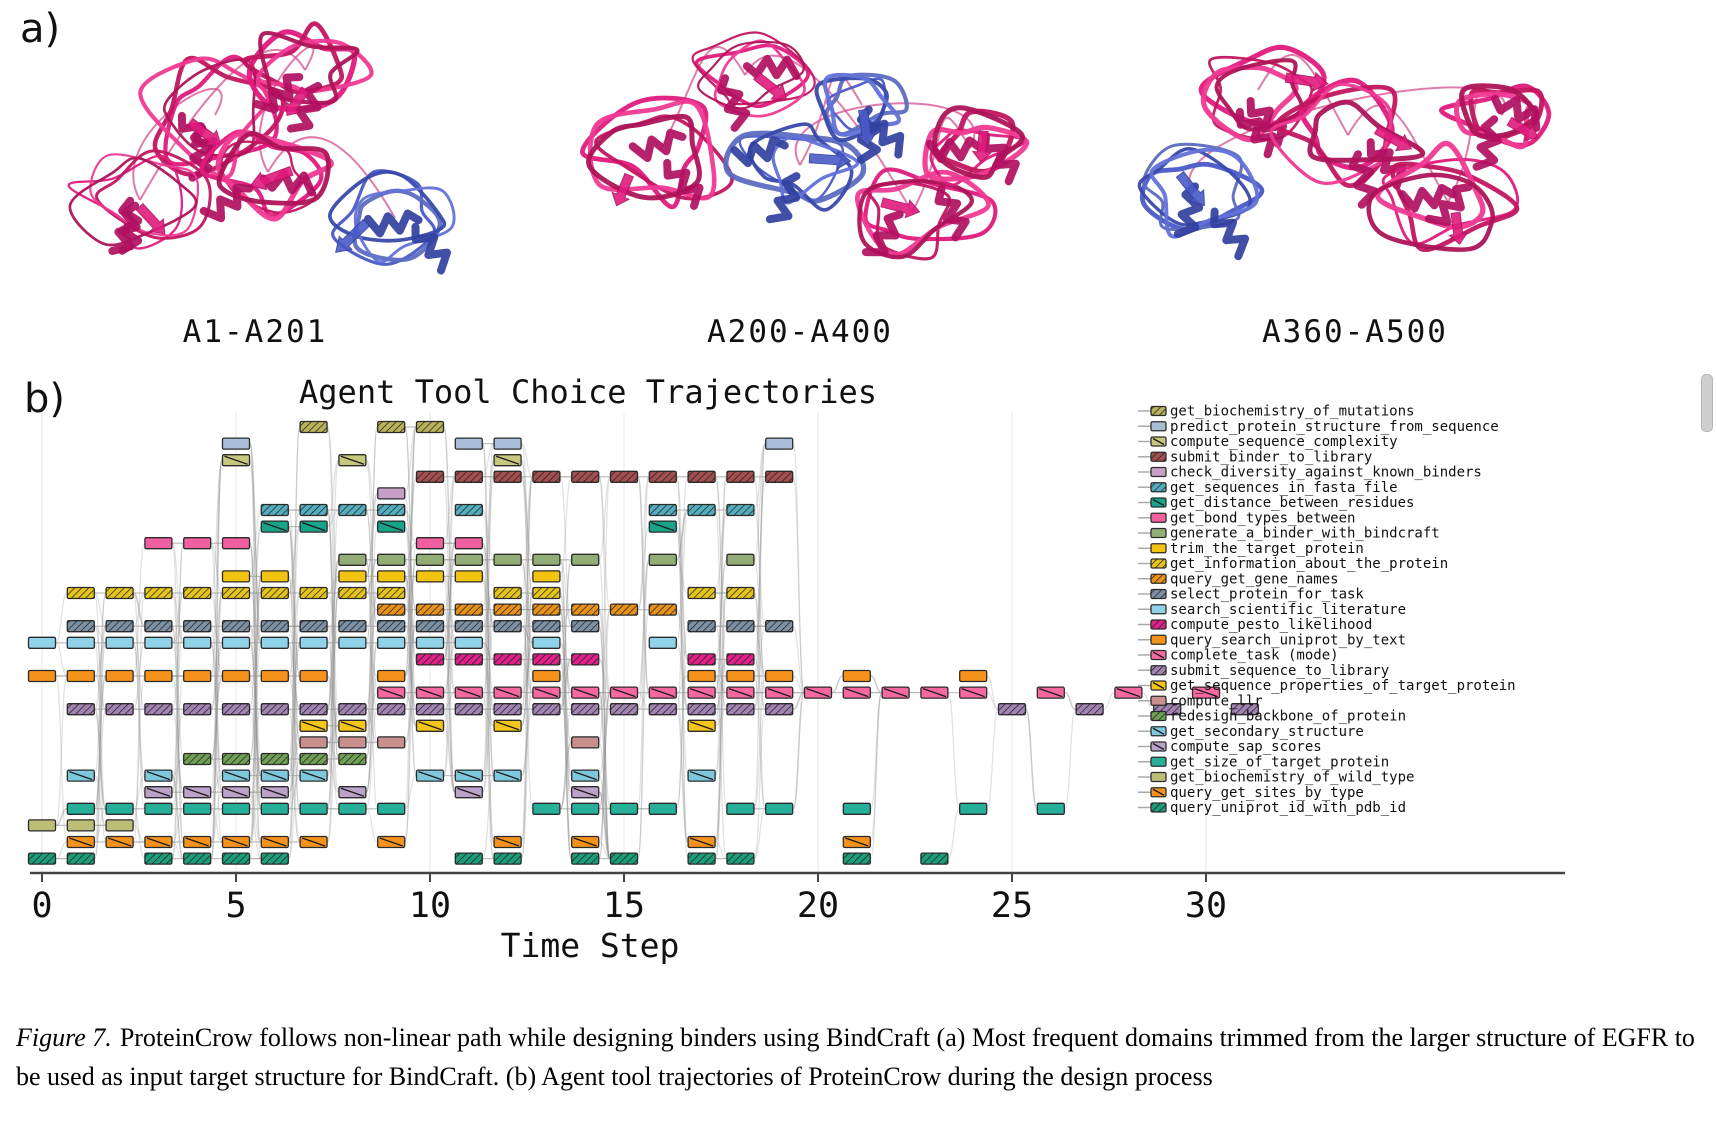 The image size is (1717, 1140). What do you see at coordinates (1305, 534) in the screenshot?
I see `legend-label: generate_a_binder_with_bindcraft` at bounding box center [1305, 534].